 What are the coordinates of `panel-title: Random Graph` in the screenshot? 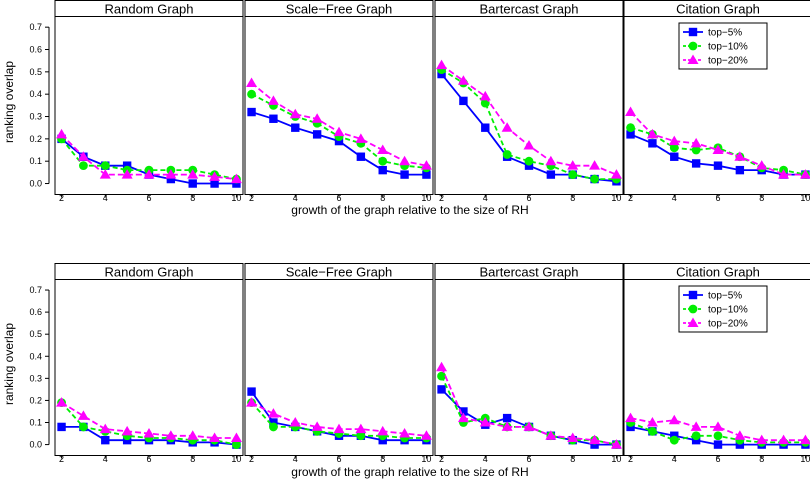 It's located at (149, 272).